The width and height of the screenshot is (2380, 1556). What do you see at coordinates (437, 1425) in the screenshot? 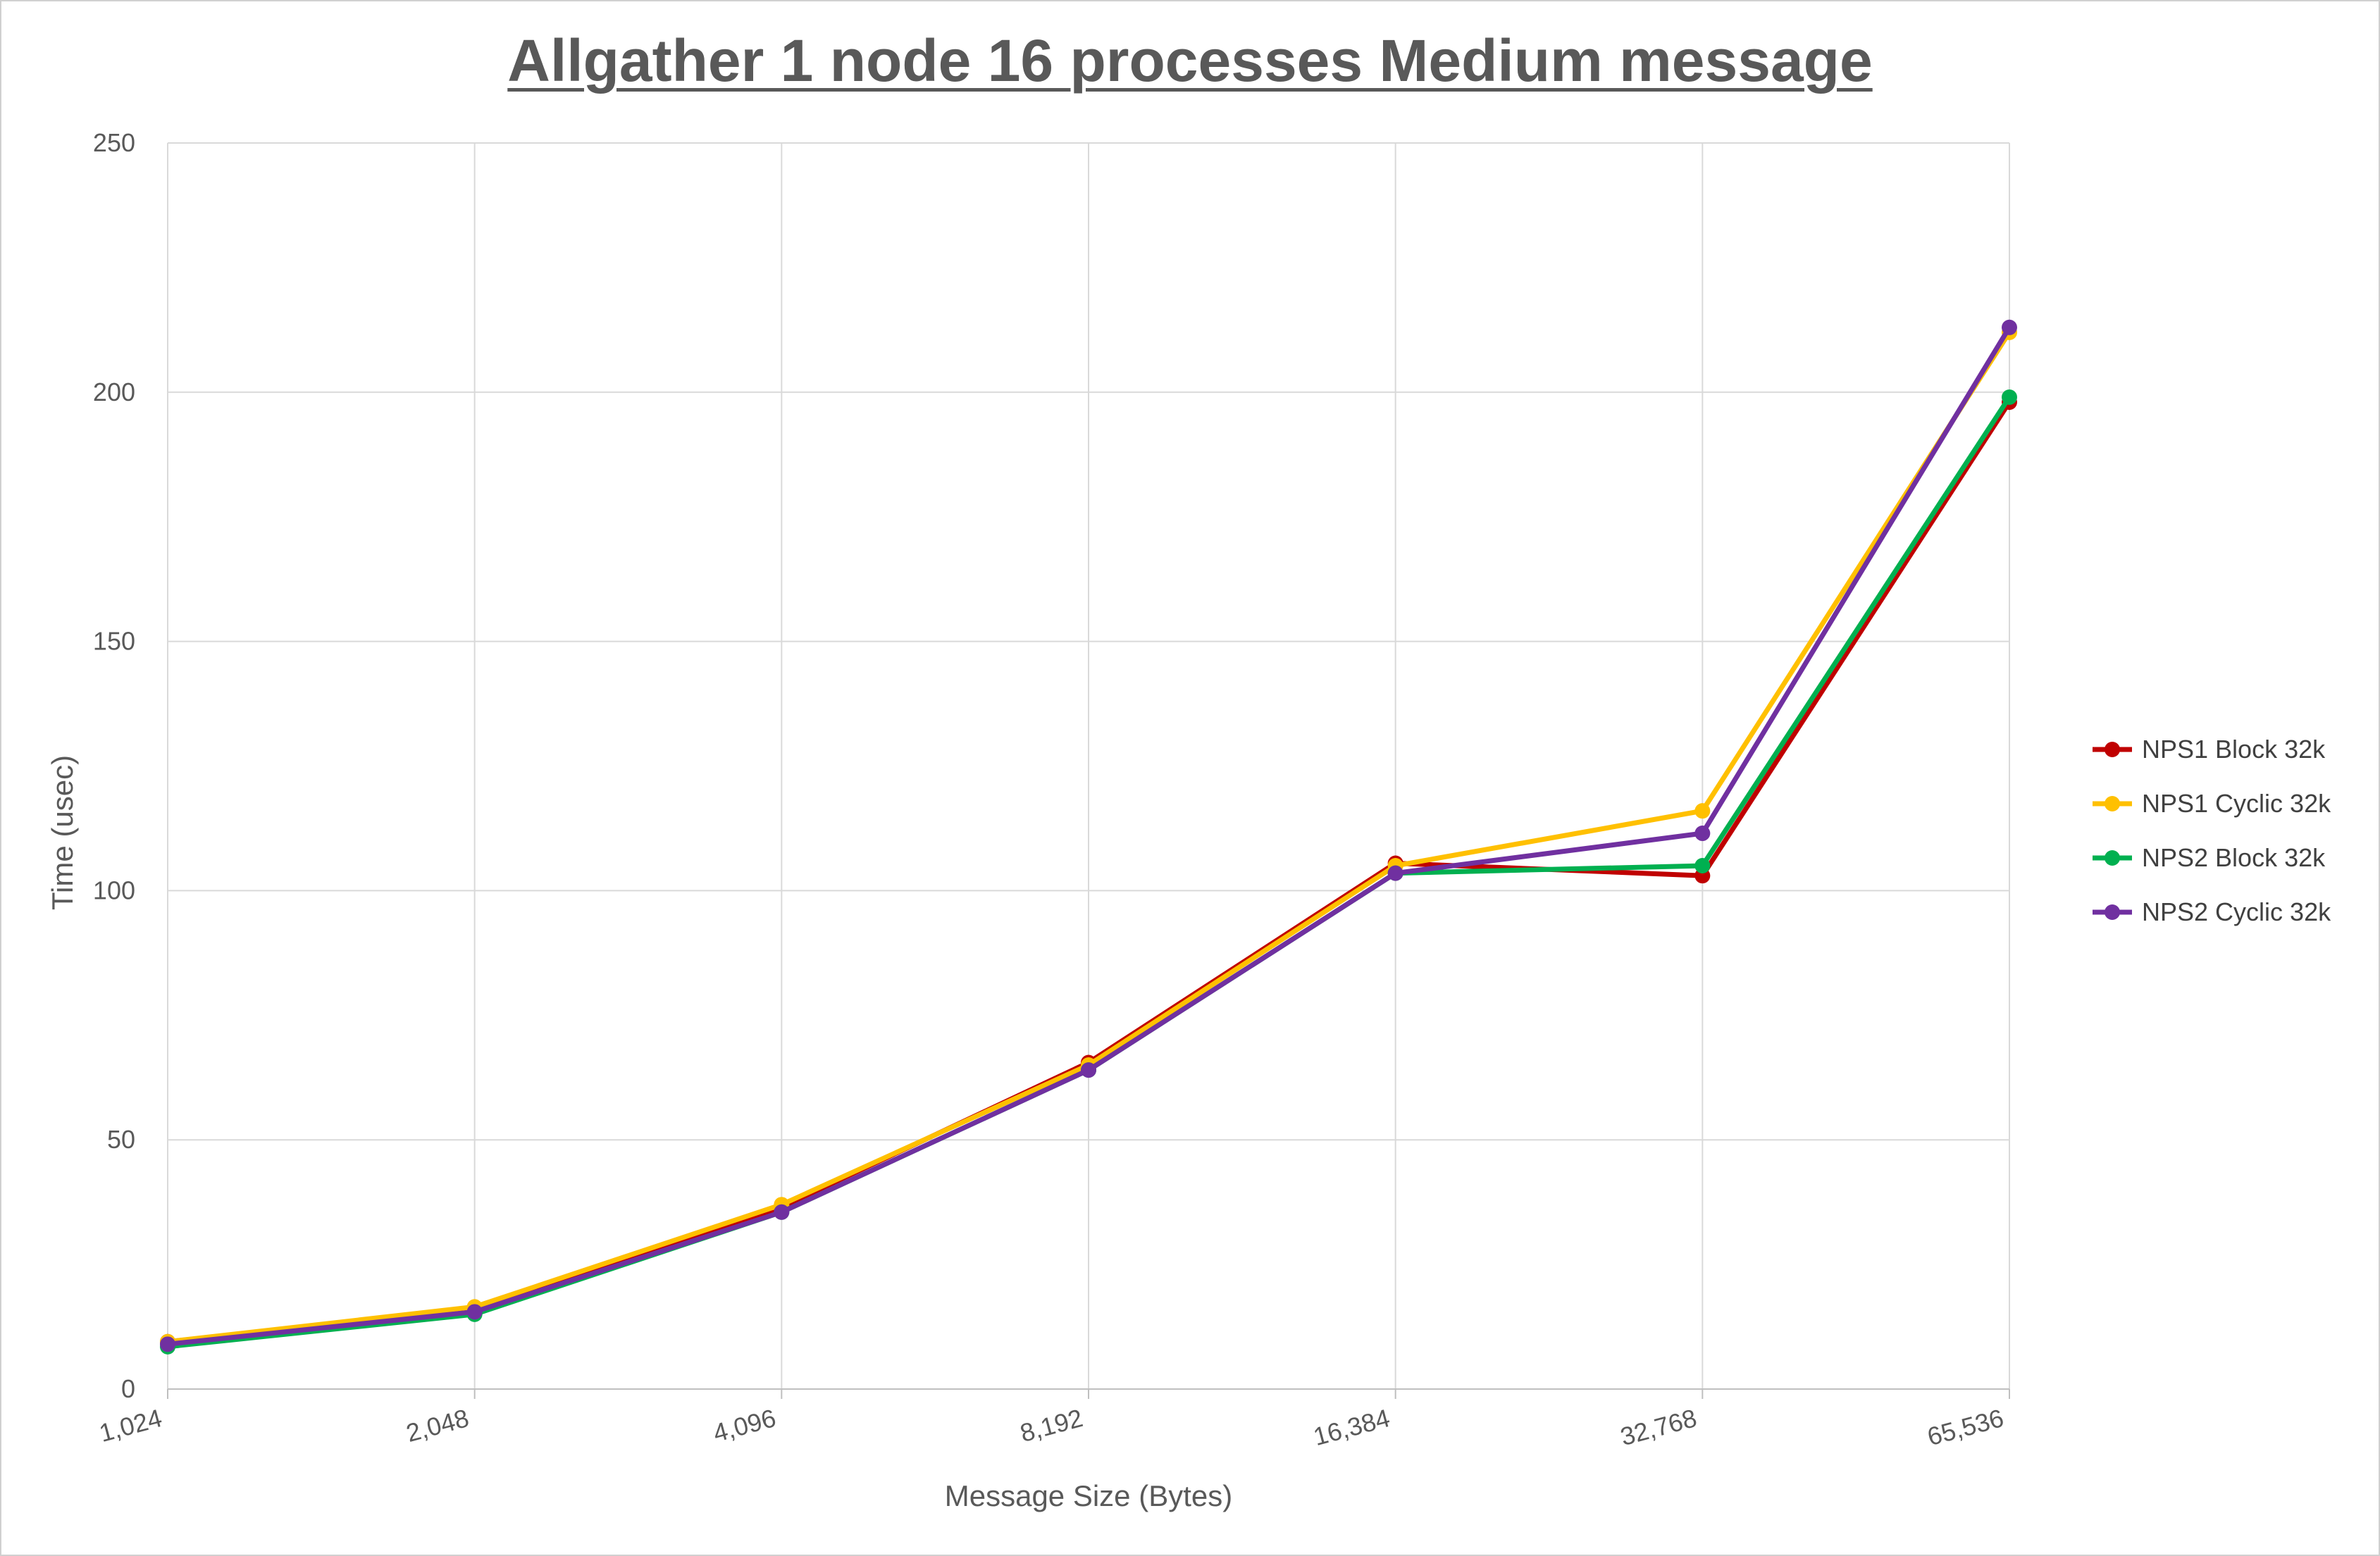
I see `x-tick-label: 2,048` at bounding box center [437, 1425].